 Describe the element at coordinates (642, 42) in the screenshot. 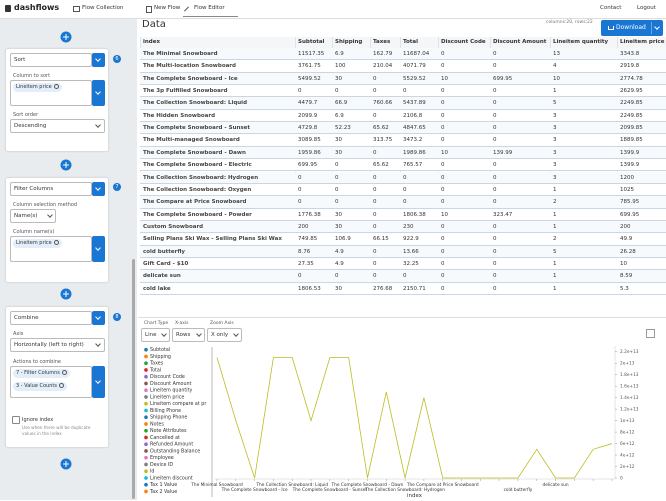

I see `column-header: Lineitem price` at that location.